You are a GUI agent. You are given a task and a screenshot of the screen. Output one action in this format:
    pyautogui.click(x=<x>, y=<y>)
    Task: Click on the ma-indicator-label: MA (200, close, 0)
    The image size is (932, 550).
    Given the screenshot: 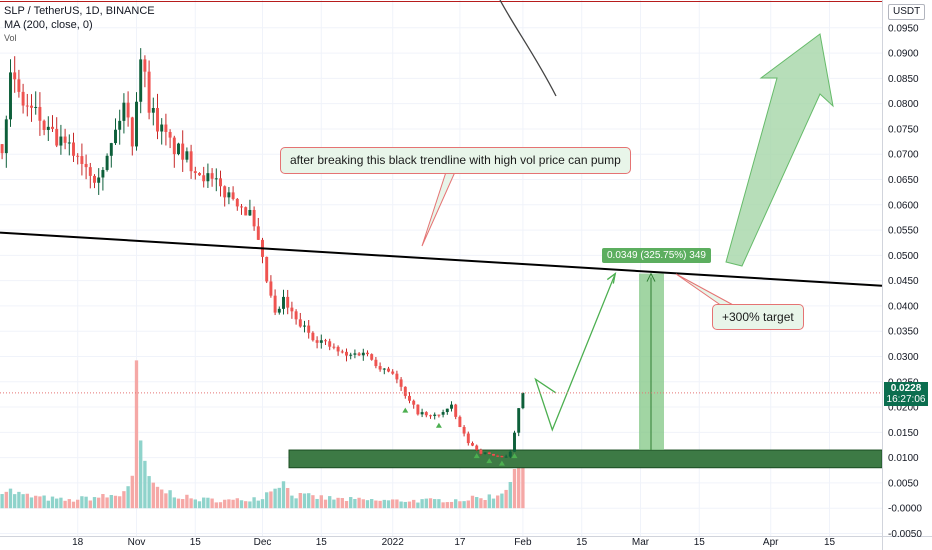 What is the action you would take?
    pyautogui.click(x=48, y=25)
    